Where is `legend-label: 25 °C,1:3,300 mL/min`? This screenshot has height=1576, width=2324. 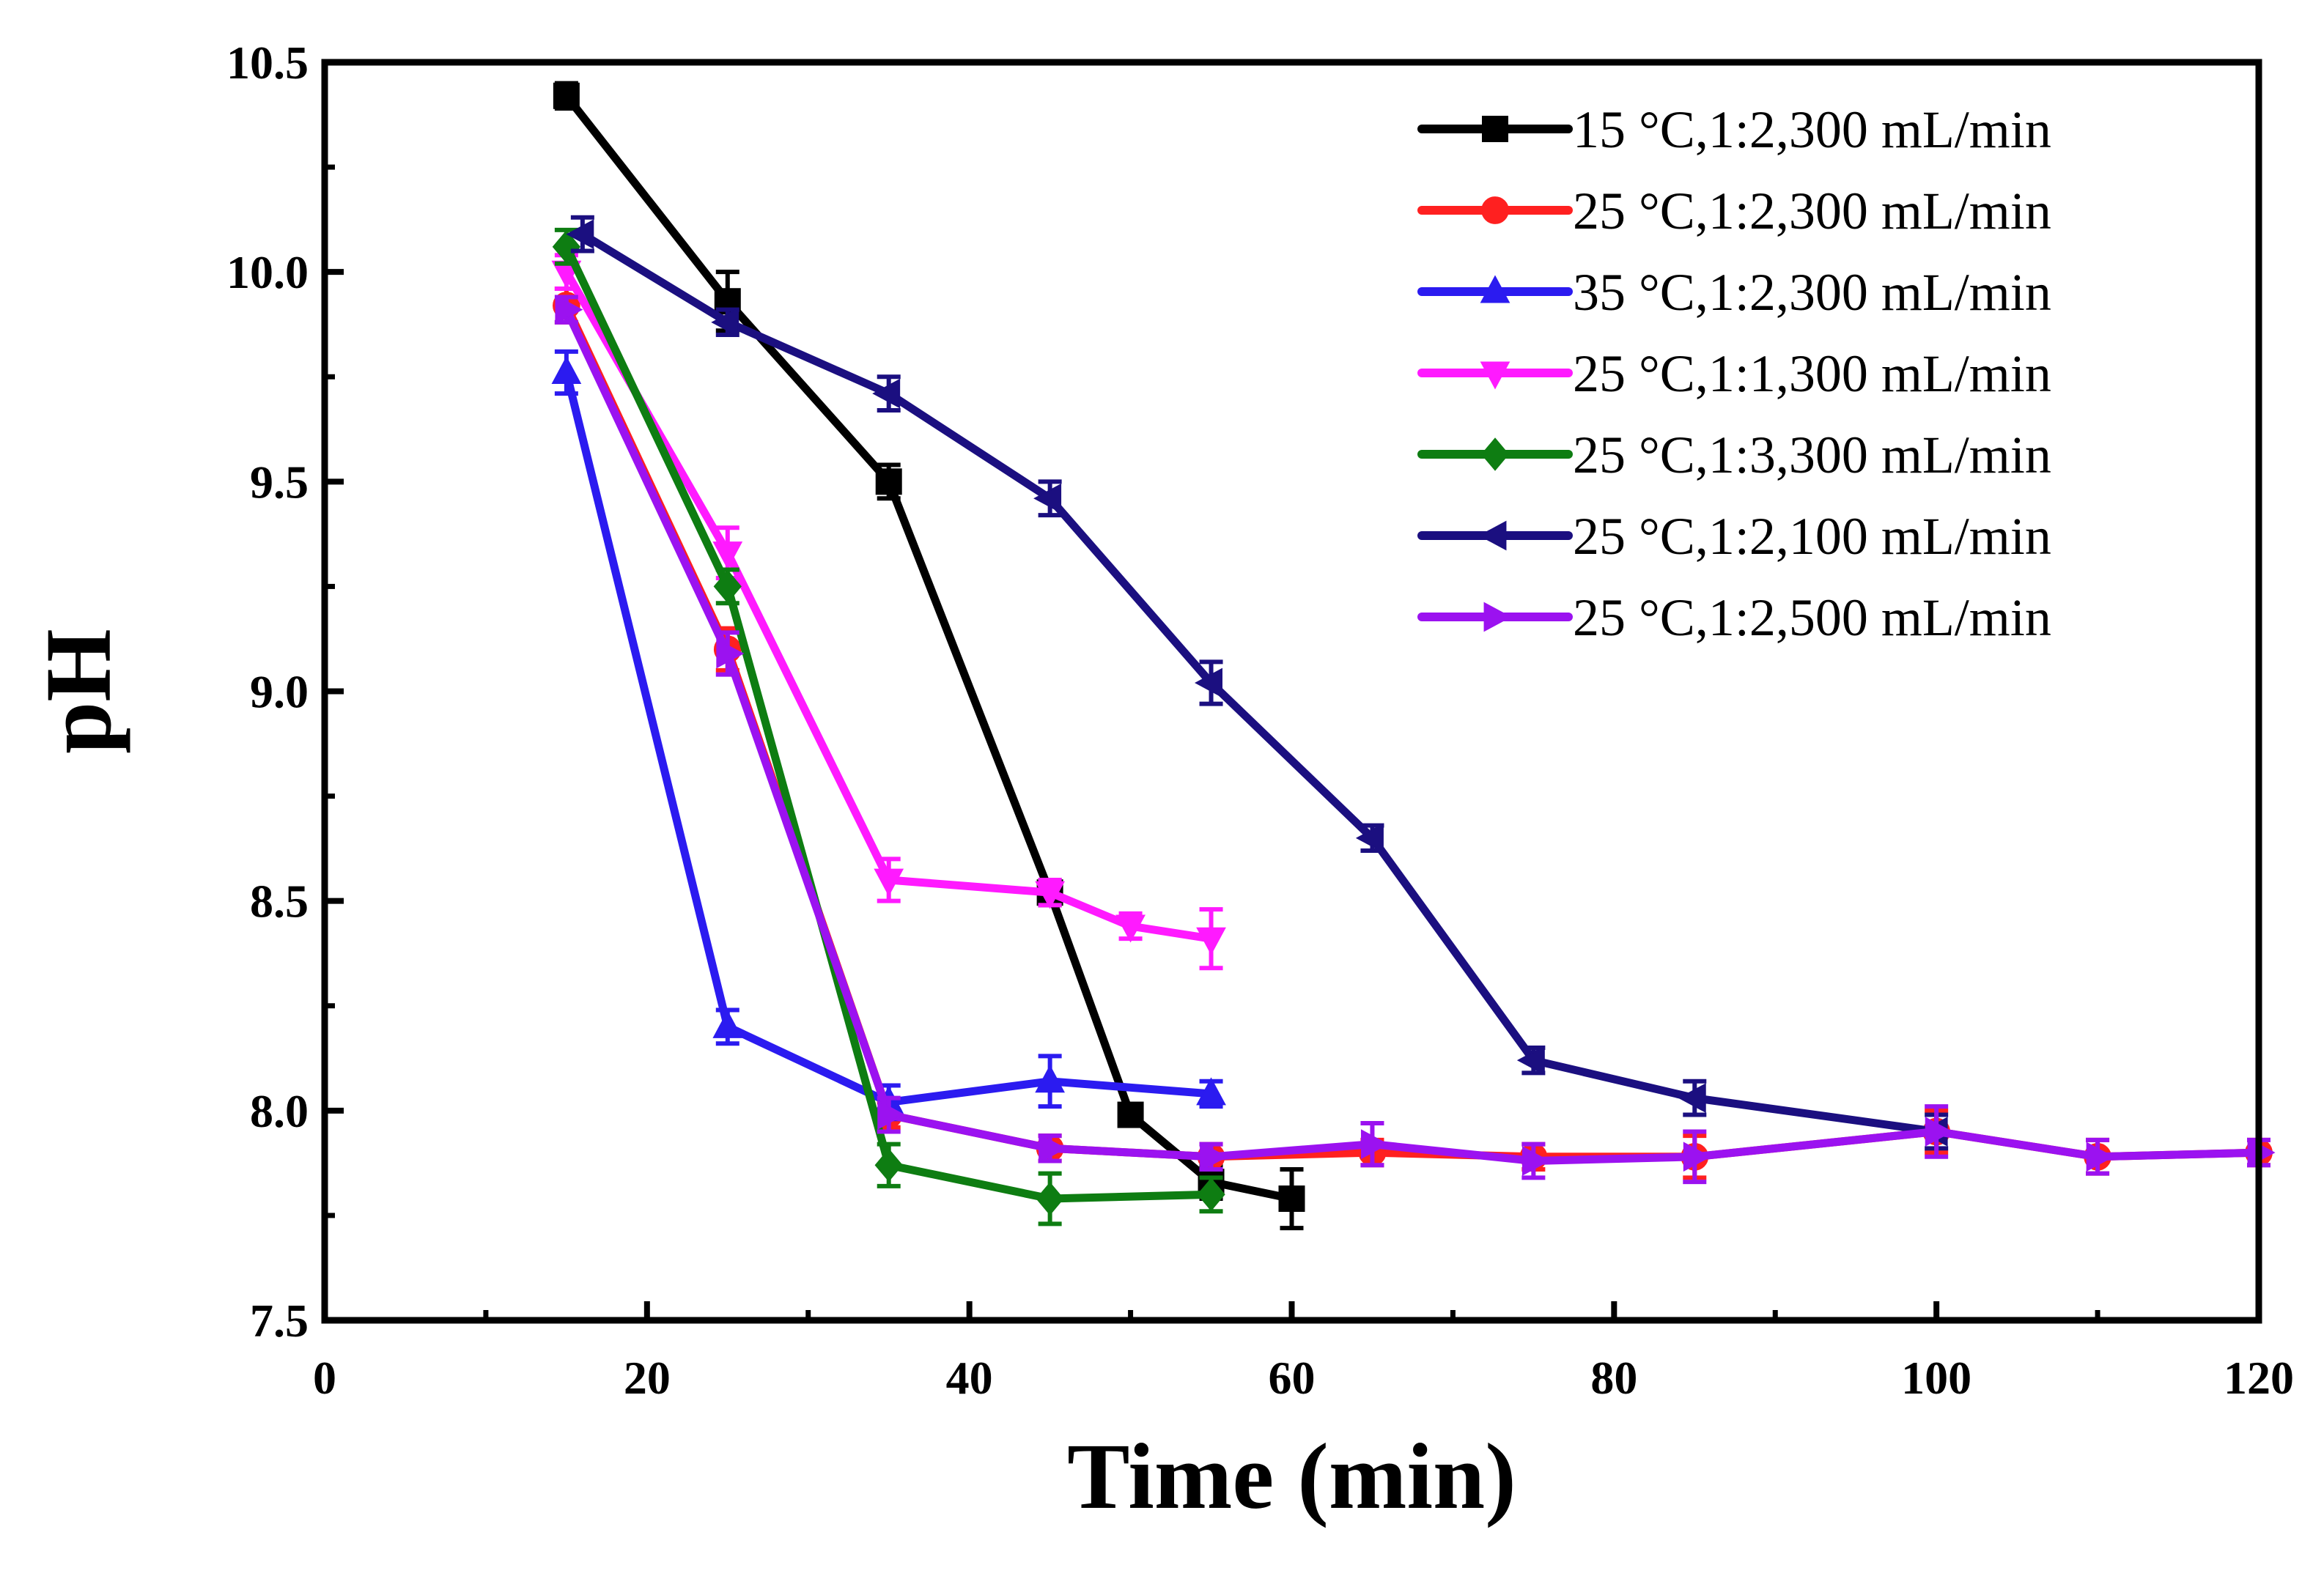
legend-label: 25 °C,1:3,300 mL/min is located at coordinates (1812, 455).